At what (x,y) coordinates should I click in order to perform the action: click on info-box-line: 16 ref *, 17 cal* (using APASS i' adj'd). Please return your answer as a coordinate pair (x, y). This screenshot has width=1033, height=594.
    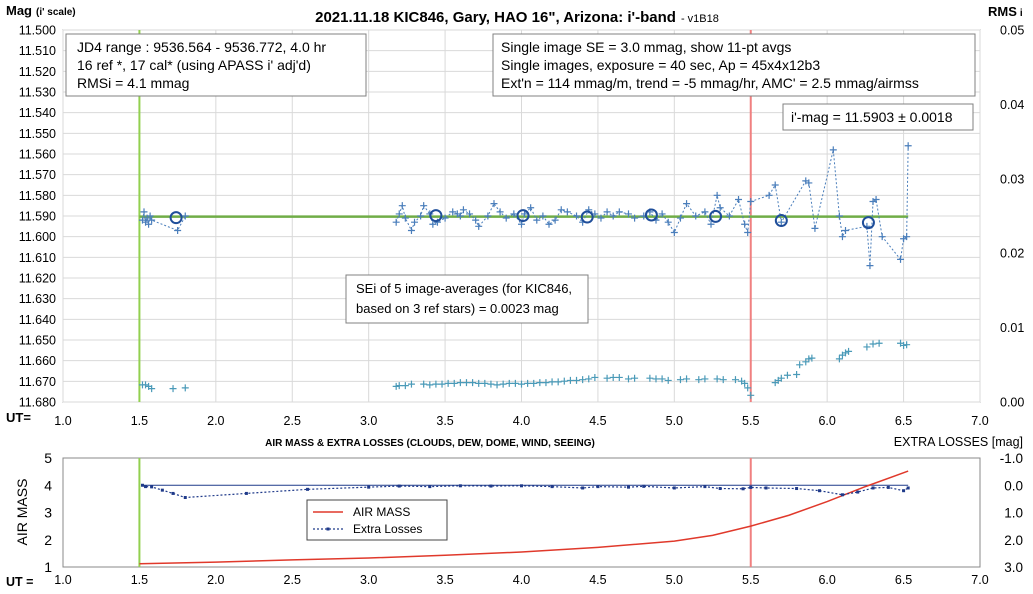
    Looking at the image, I should click on (194, 65).